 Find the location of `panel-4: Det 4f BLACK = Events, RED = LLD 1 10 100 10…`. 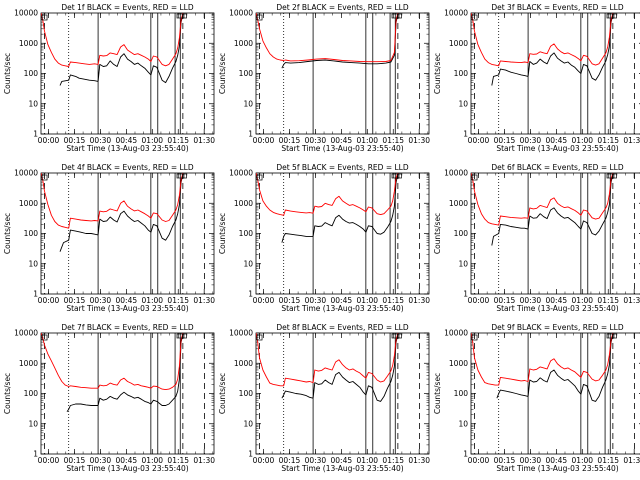

panel-4: Det 4f BLACK = Events, RED = LLD 1 10 100 10… is located at coordinates (109, 238).